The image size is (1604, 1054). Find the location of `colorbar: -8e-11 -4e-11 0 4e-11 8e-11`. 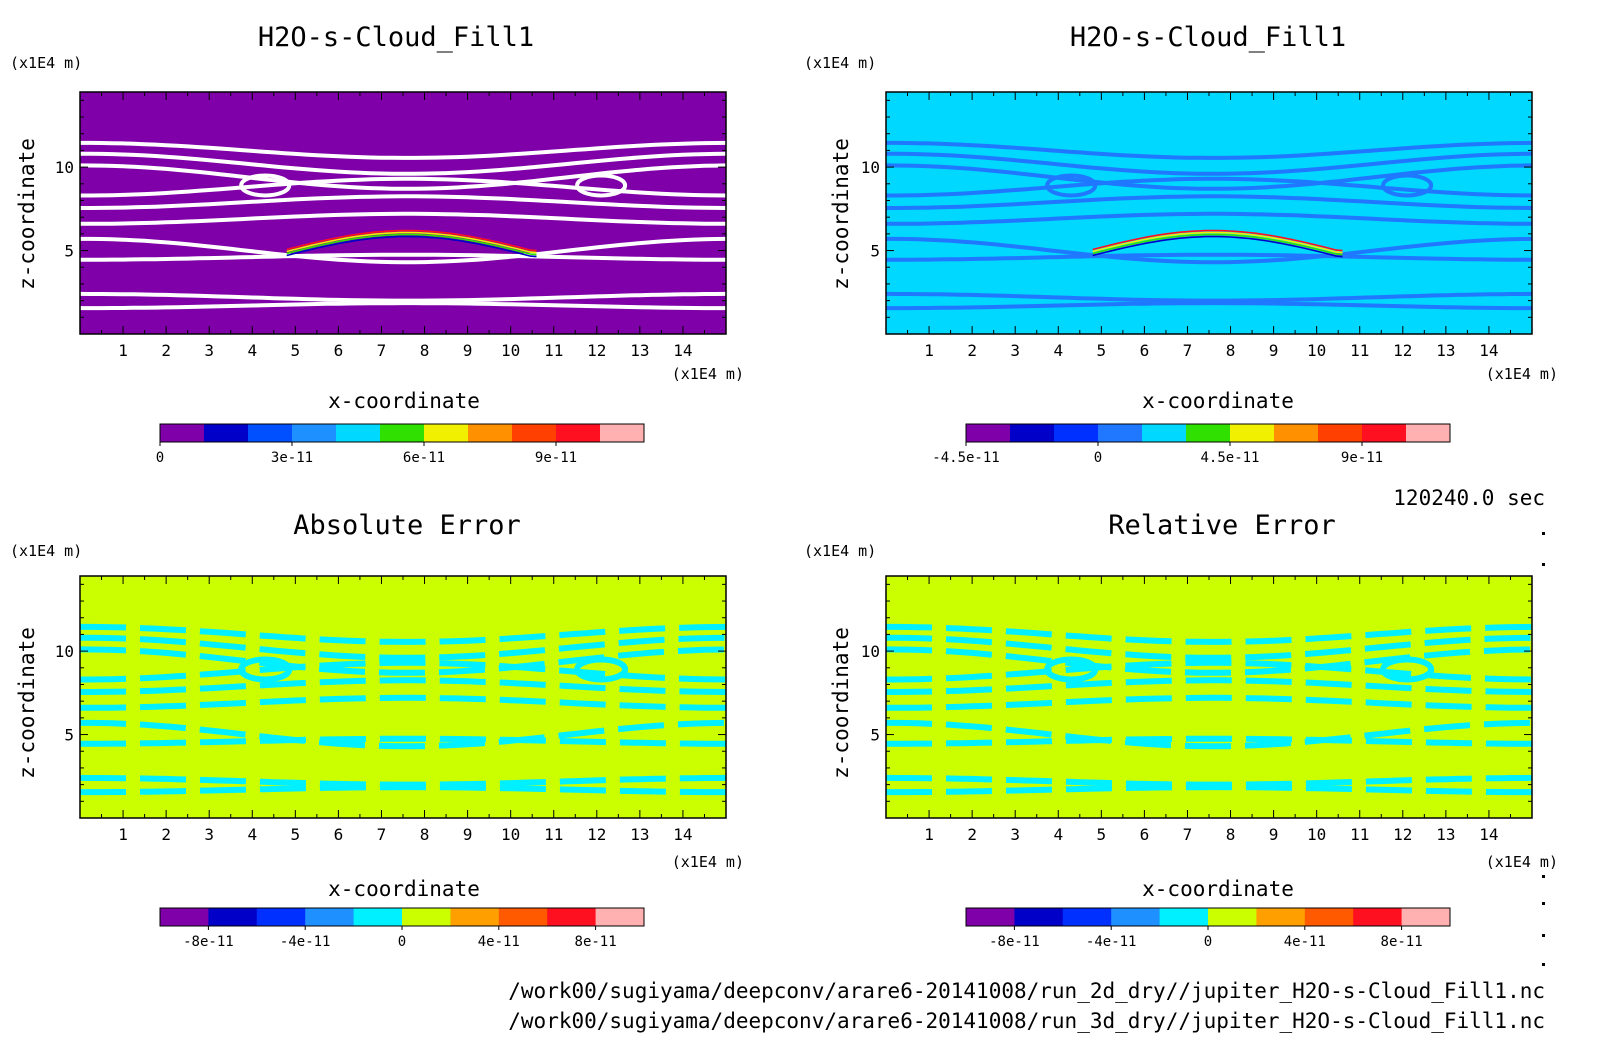

colorbar: -8e-11 -4e-11 0 4e-11 8e-11 is located at coordinates (1208, 928).